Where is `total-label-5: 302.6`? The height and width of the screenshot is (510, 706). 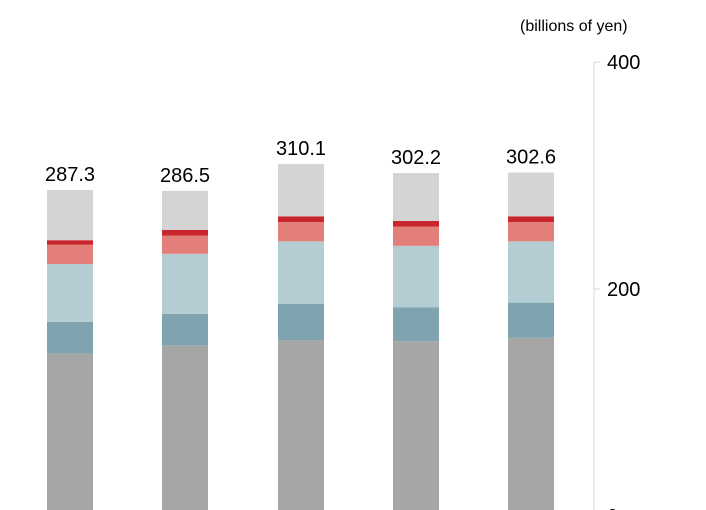 total-label-5: 302.6 is located at coordinates (531, 158).